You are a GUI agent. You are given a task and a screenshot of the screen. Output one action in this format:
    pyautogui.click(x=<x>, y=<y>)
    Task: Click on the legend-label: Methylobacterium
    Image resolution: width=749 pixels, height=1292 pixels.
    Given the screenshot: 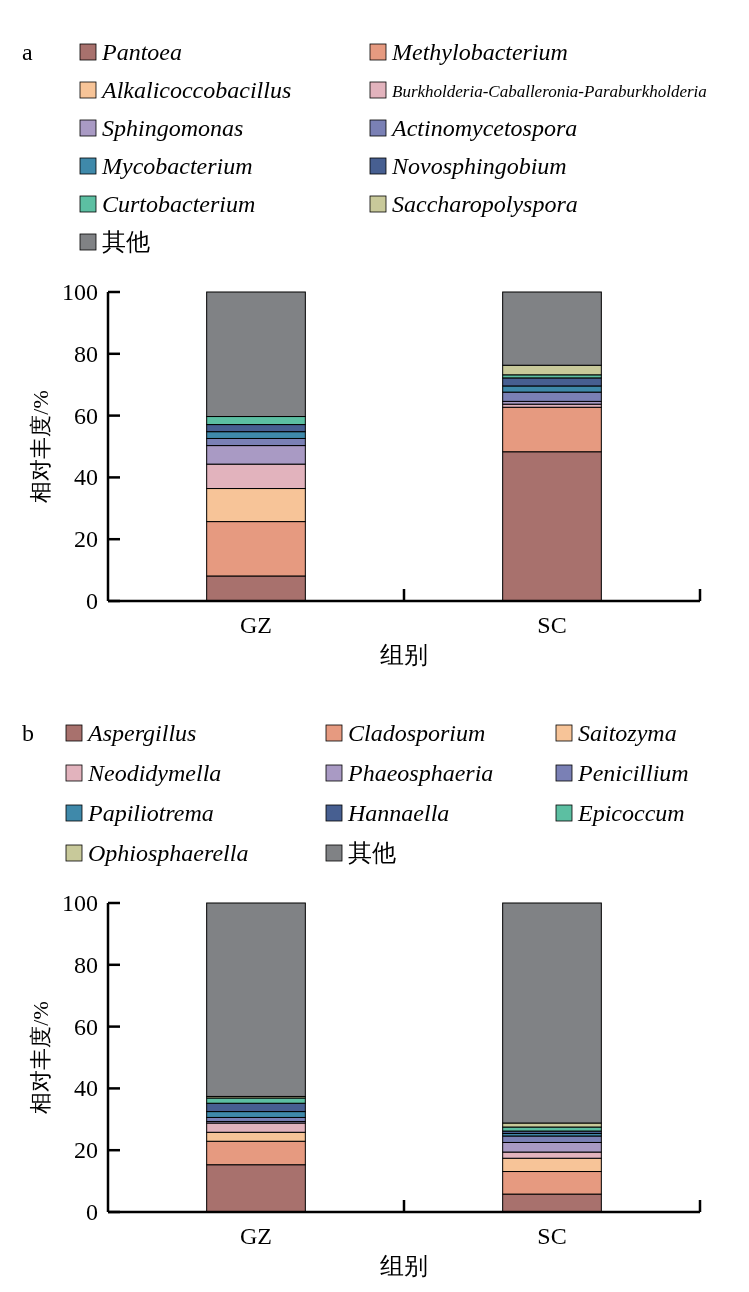 What is the action you would take?
    pyautogui.click(x=479, y=52)
    